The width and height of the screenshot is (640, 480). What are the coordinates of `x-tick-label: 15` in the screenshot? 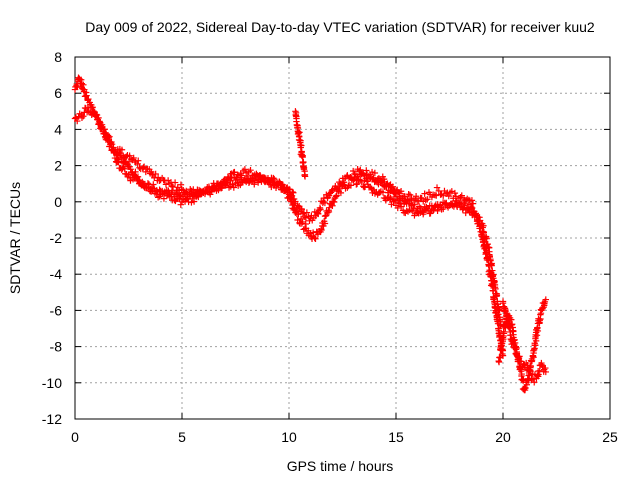 It's located at (396, 437).